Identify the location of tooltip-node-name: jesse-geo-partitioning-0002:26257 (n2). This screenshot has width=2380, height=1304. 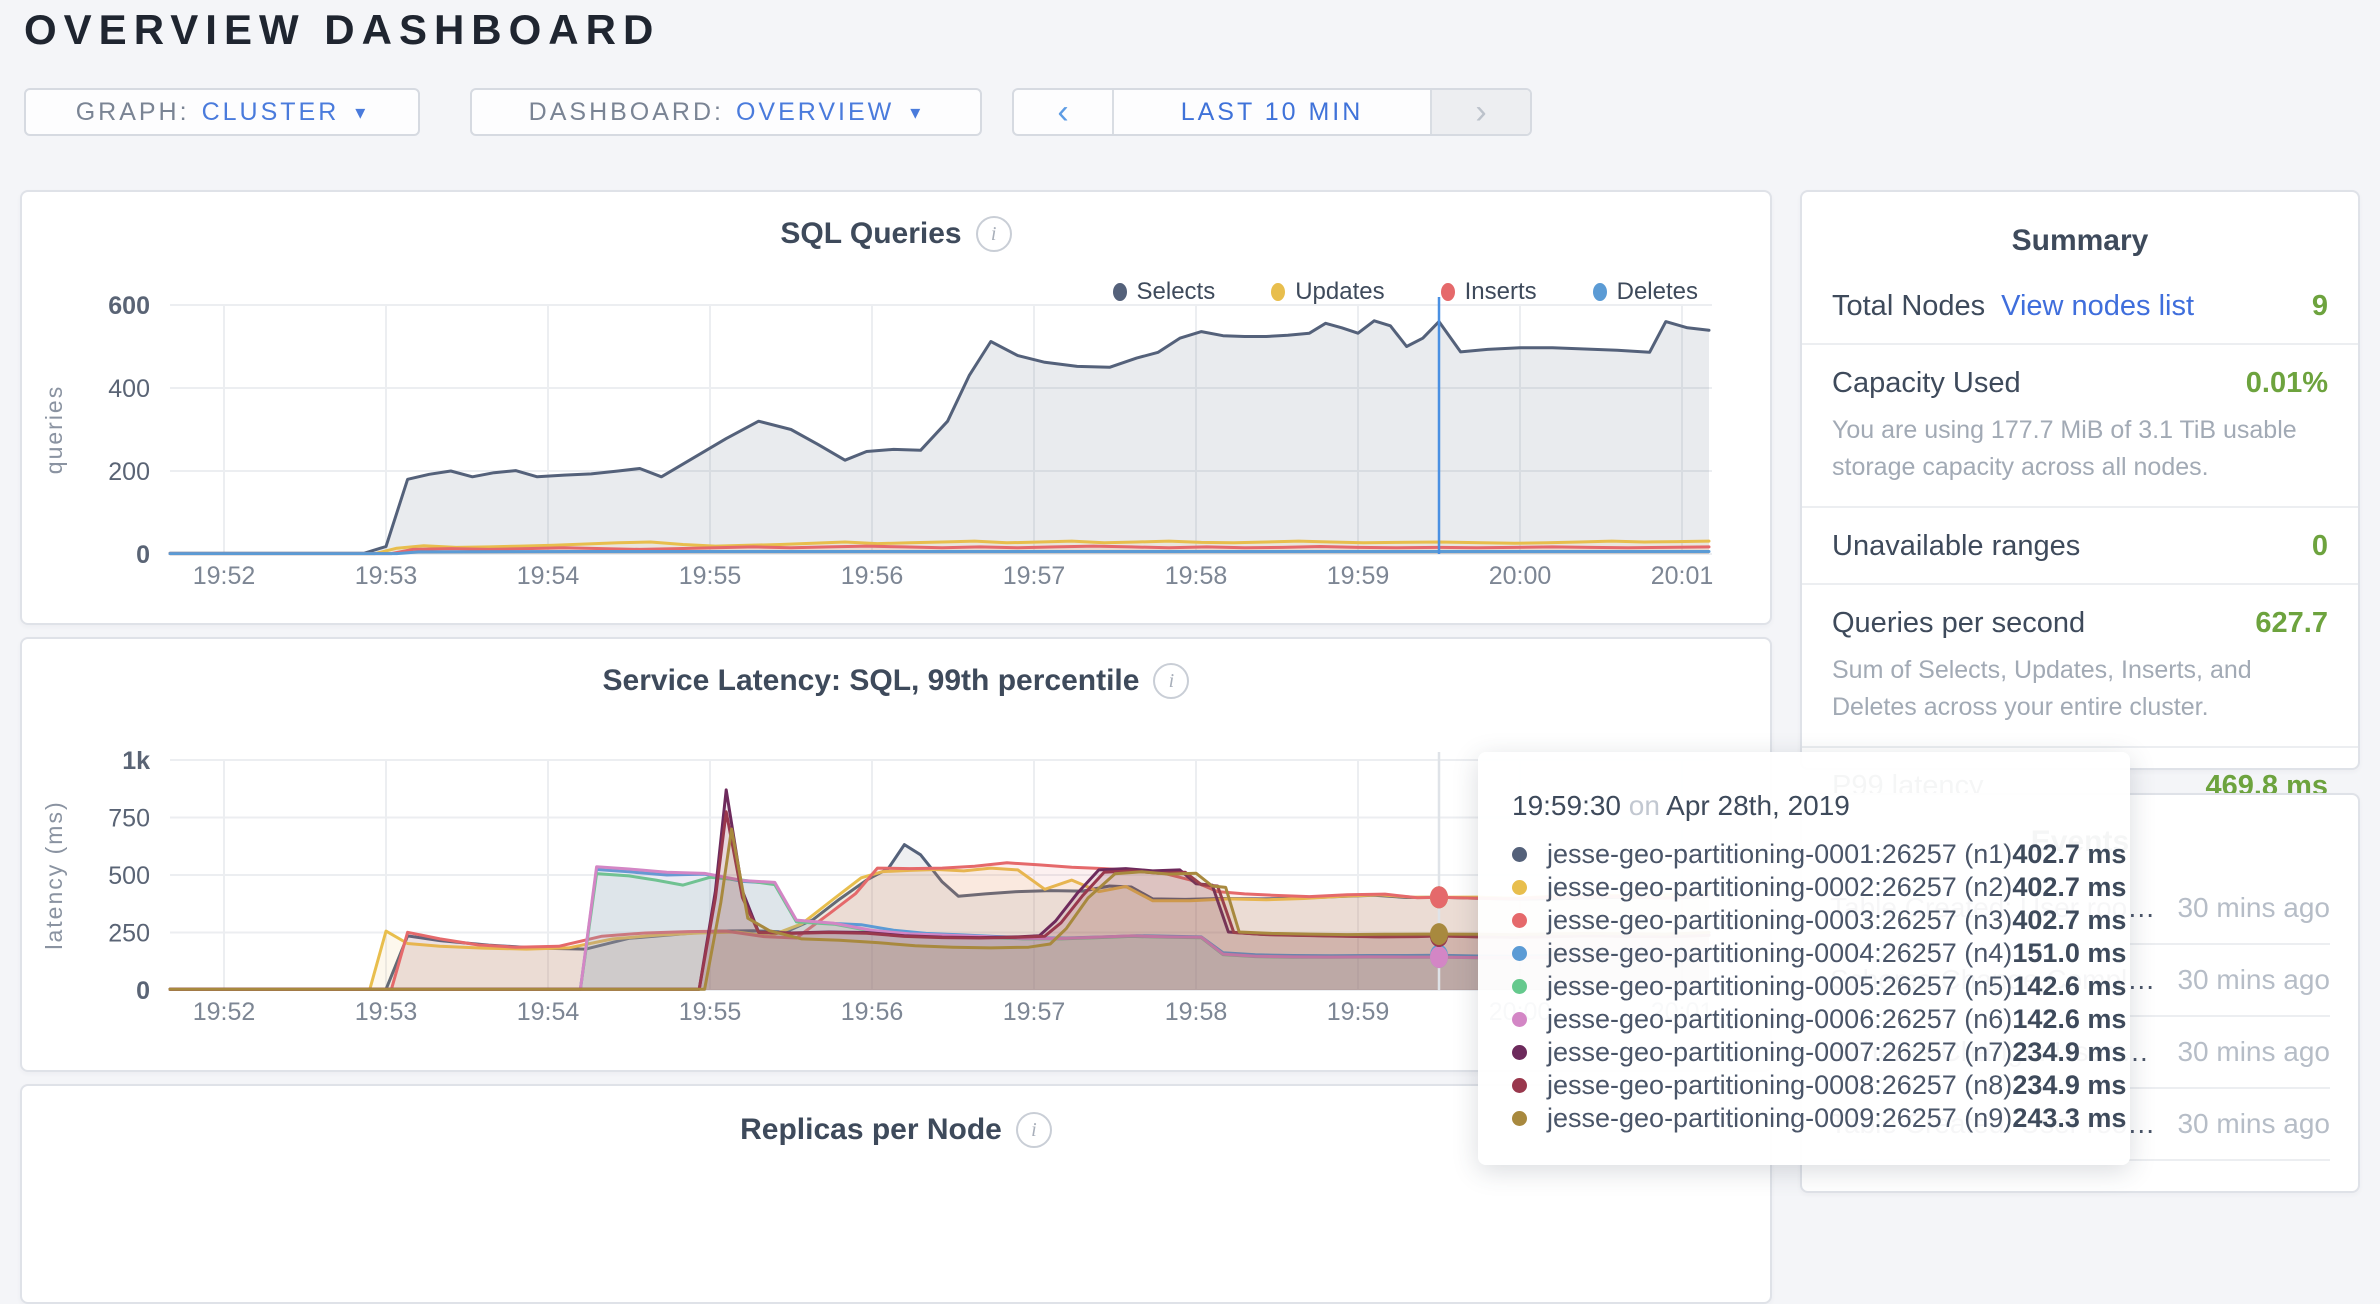
(1780, 887).